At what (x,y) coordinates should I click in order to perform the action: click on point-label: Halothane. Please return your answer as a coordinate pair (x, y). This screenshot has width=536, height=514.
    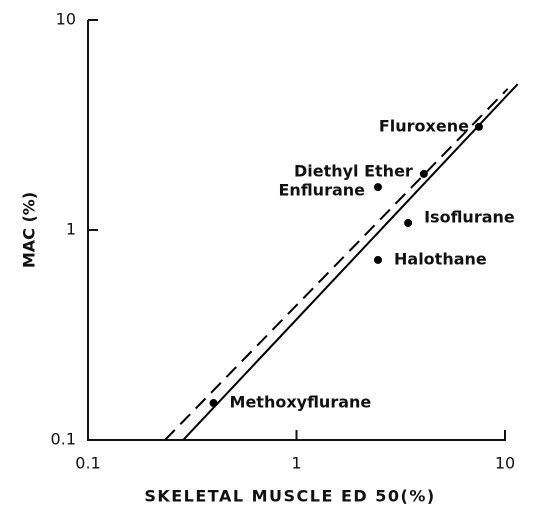
    Looking at the image, I should click on (440, 258).